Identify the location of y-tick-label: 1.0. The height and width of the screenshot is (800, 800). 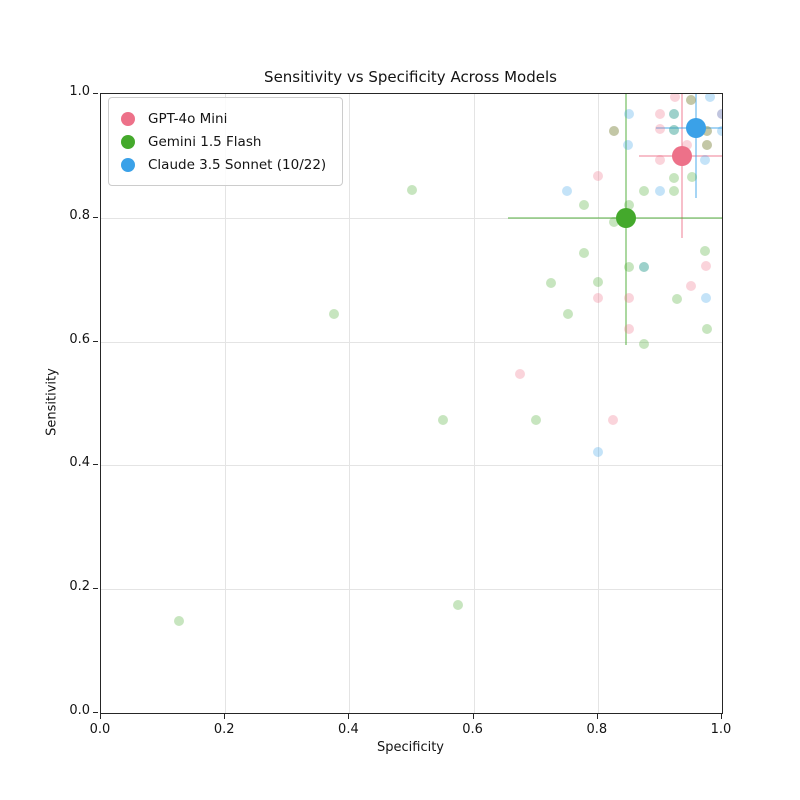
(79, 91).